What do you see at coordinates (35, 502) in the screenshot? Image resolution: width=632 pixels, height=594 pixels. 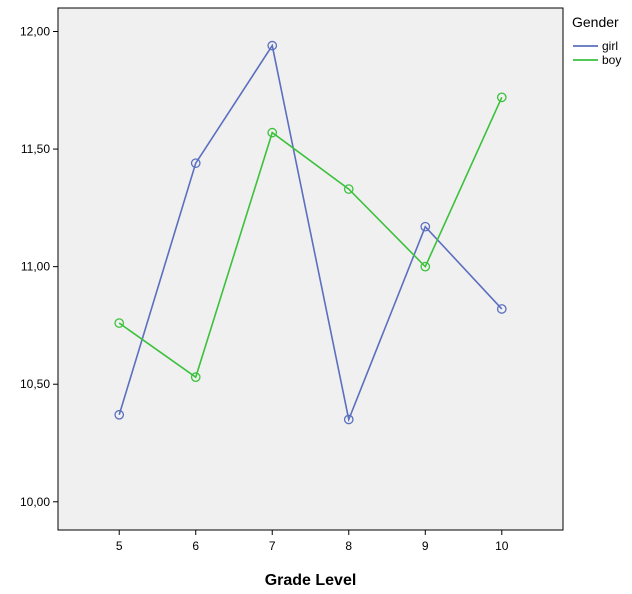 I see `y-tick-label: 10,00` at bounding box center [35, 502].